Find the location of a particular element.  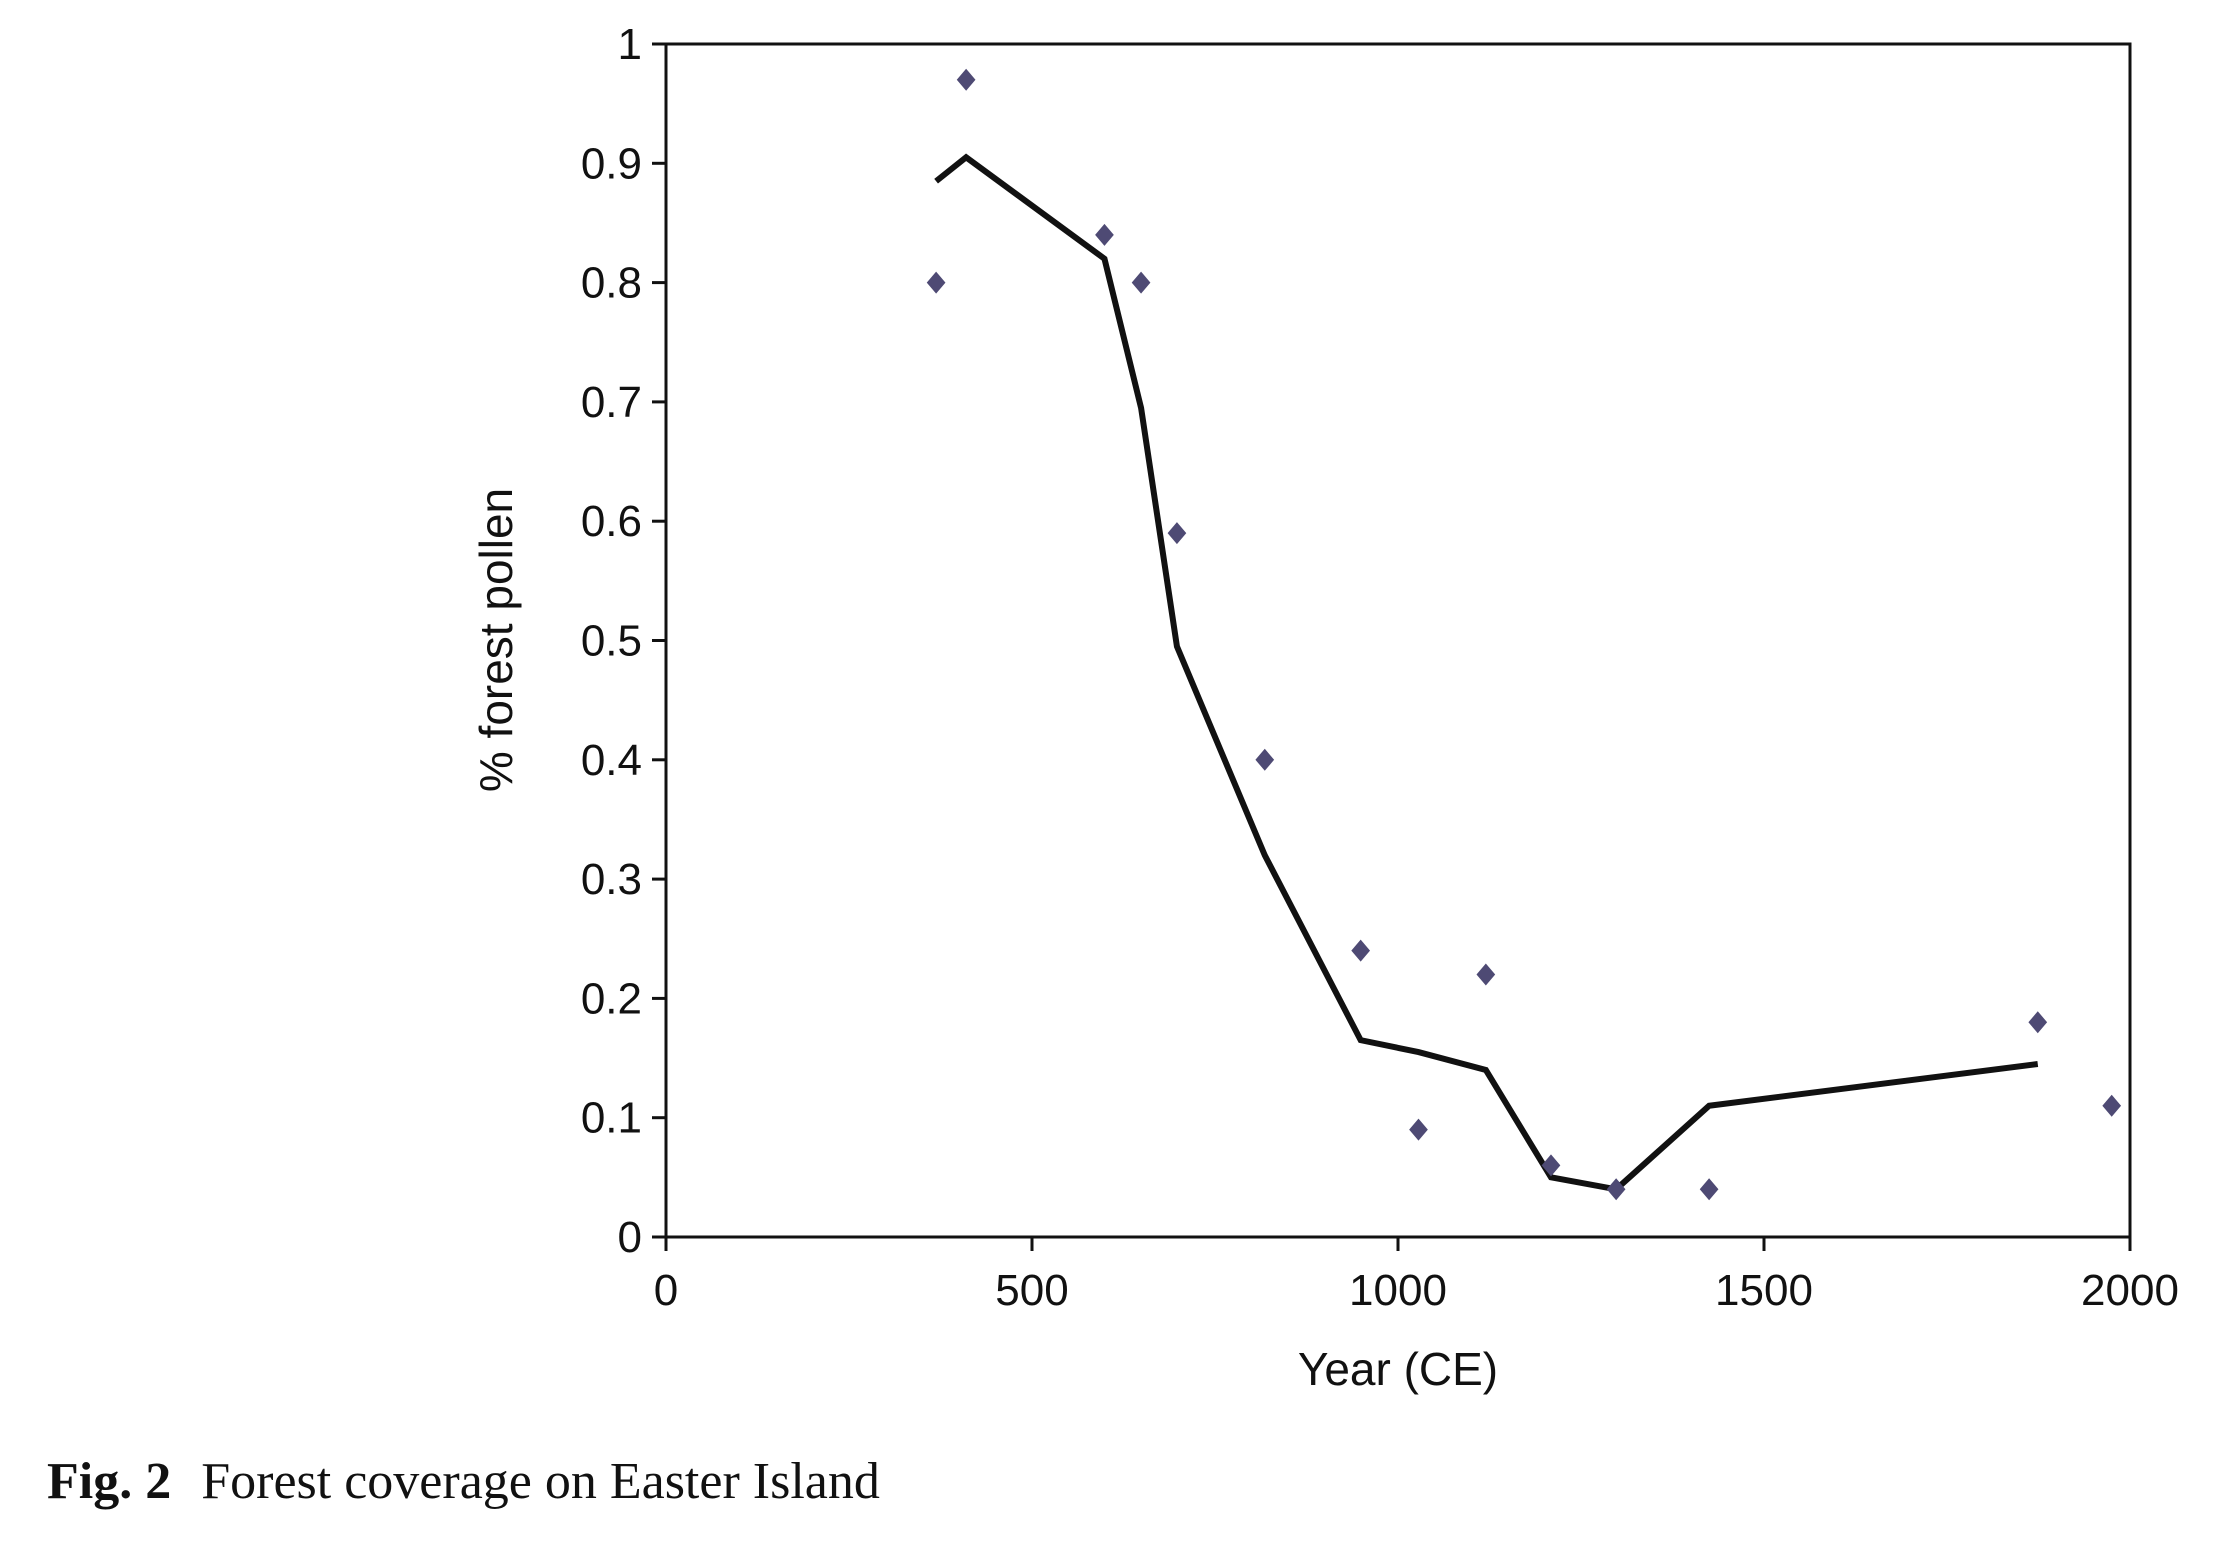

y-tick-label: 0.4 is located at coordinates (611, 760).